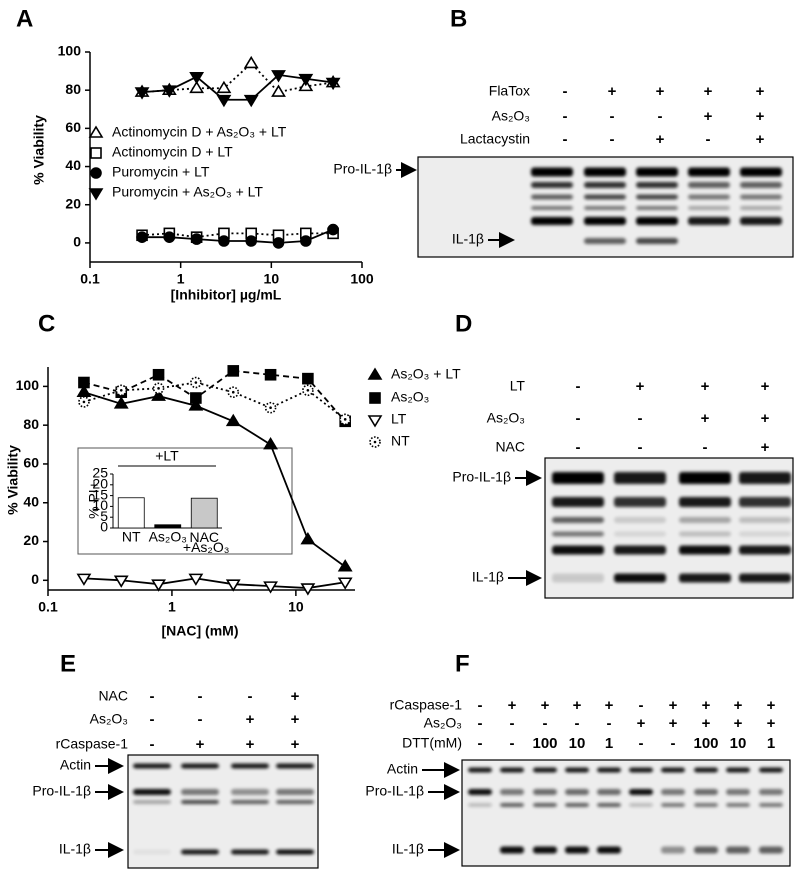  What do you see at coordinates (226, 295) in the screenshot?
I see `x-axis-label: [Inhibitor] µg/mL` at bounding box center [226, 295].